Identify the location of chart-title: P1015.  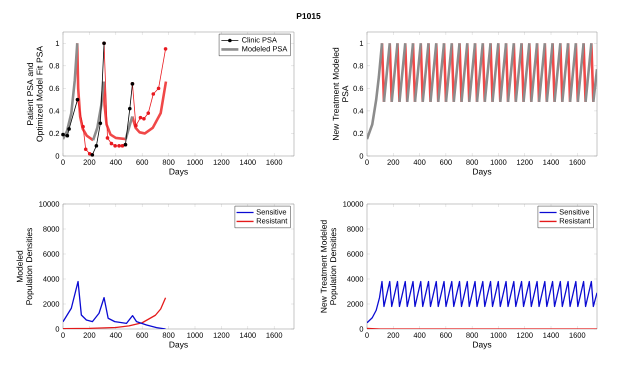
(308, 16).